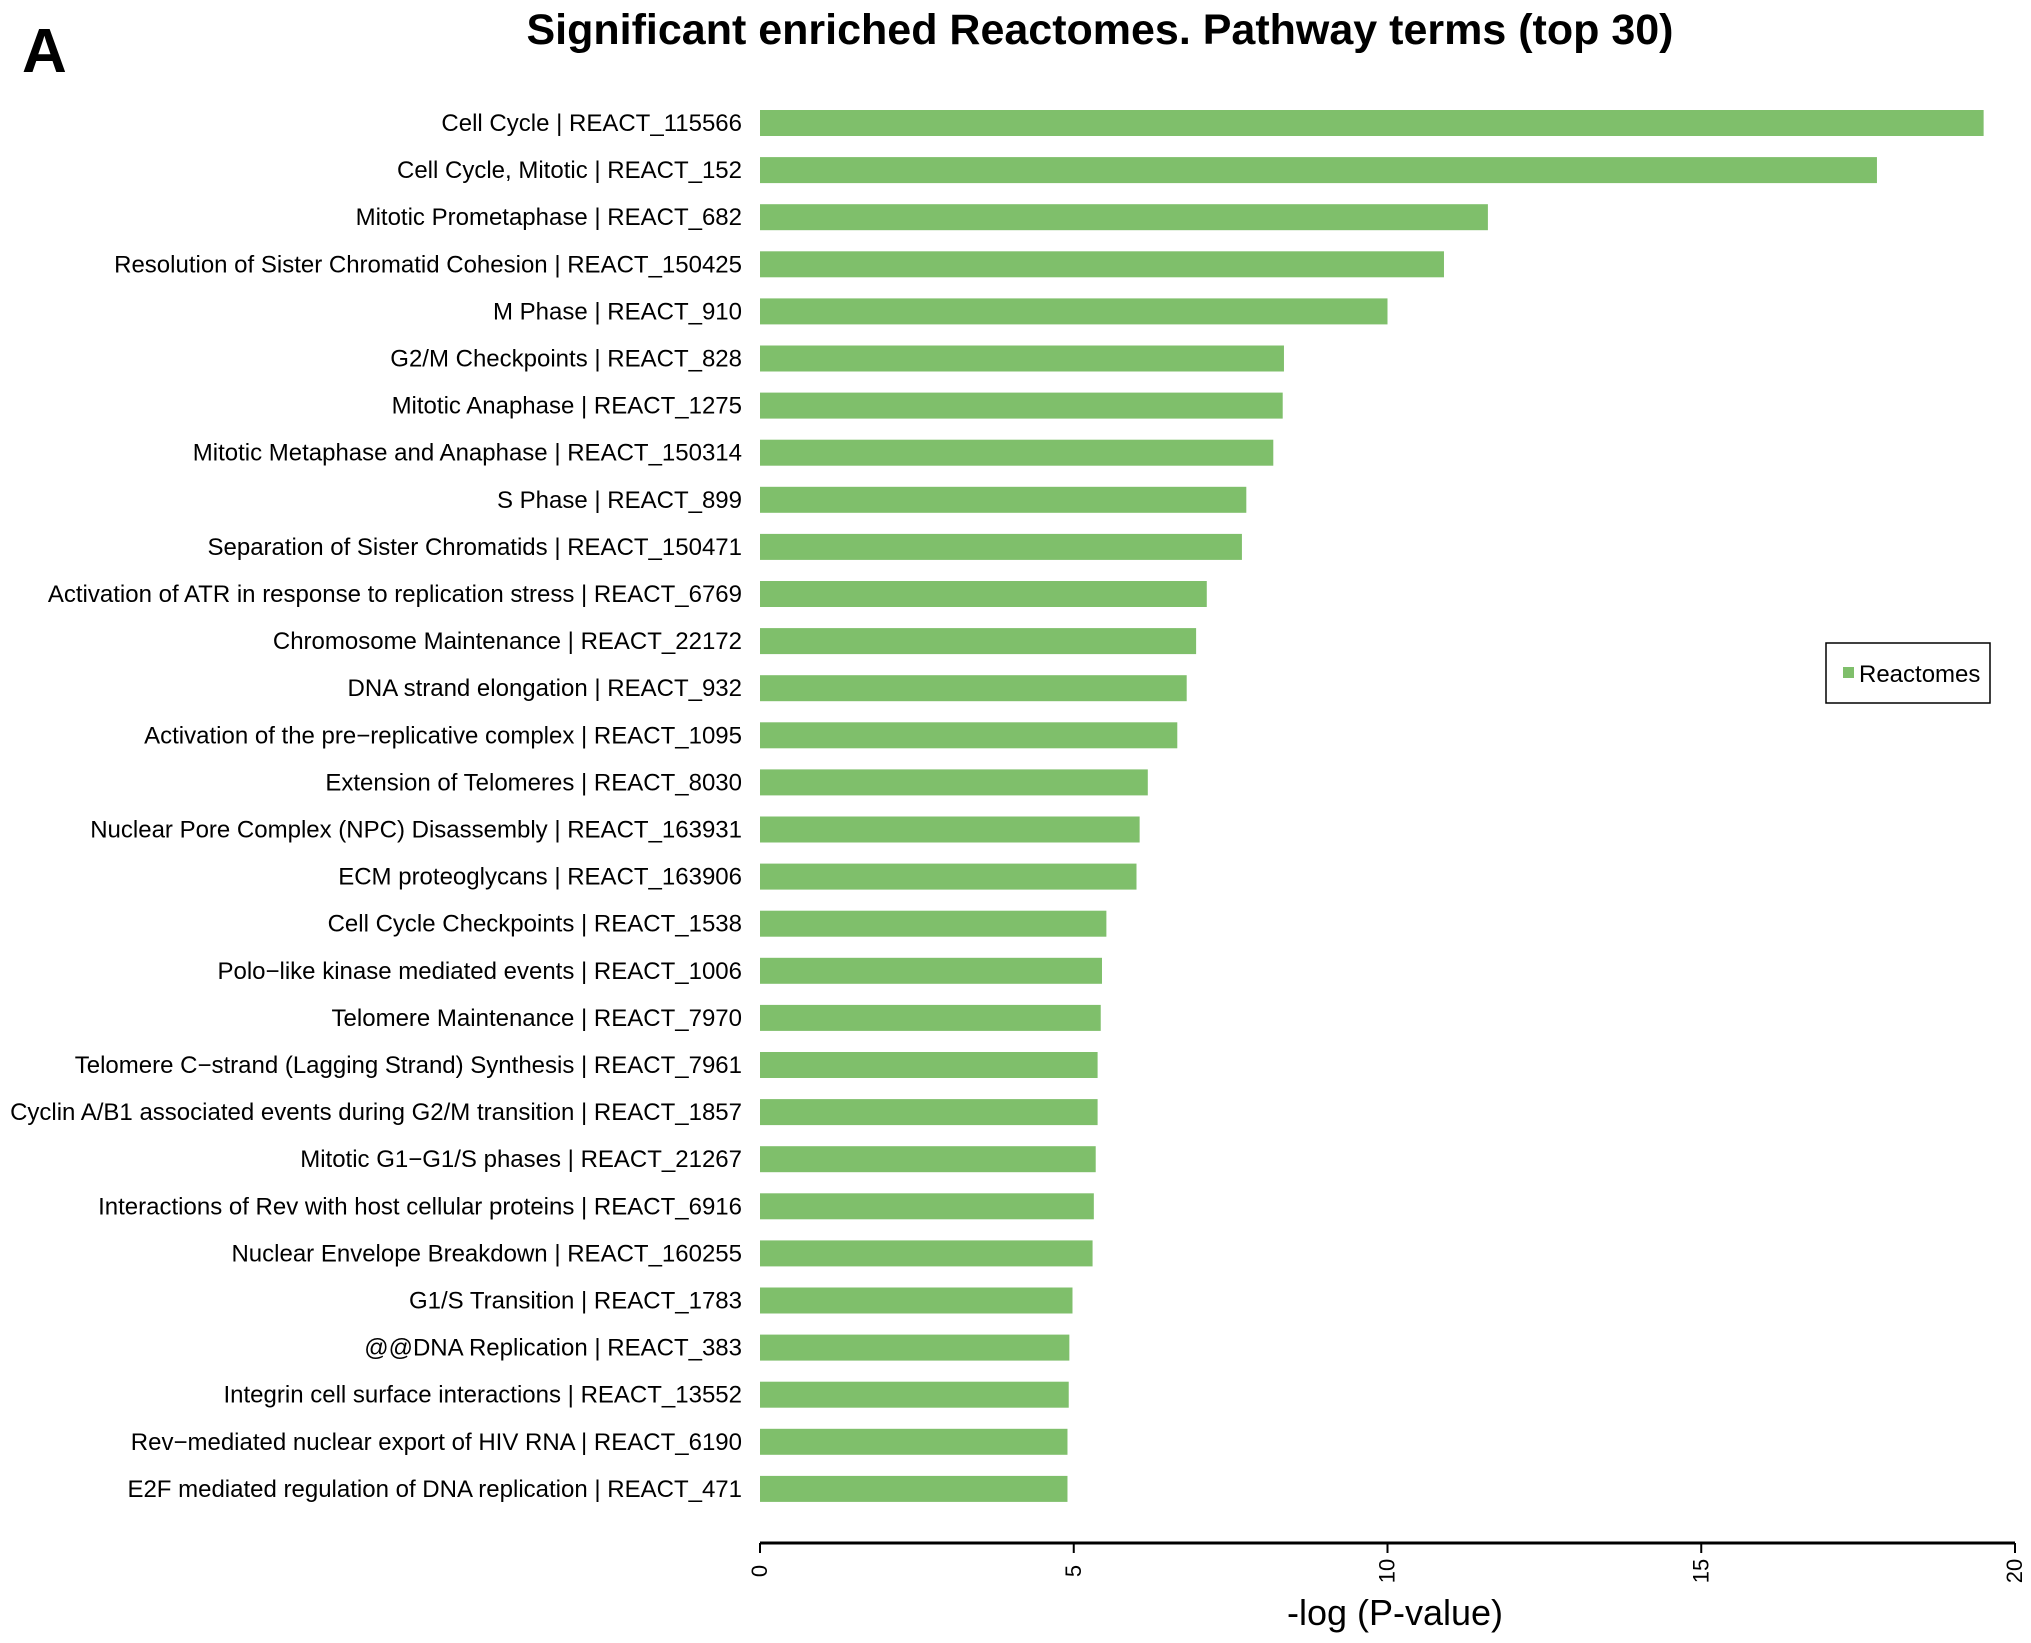  What do you see at coordinates (1919, 674) in the screenshot?
I see `legend-label: Reactomes` at bounding box center [1919, 674].